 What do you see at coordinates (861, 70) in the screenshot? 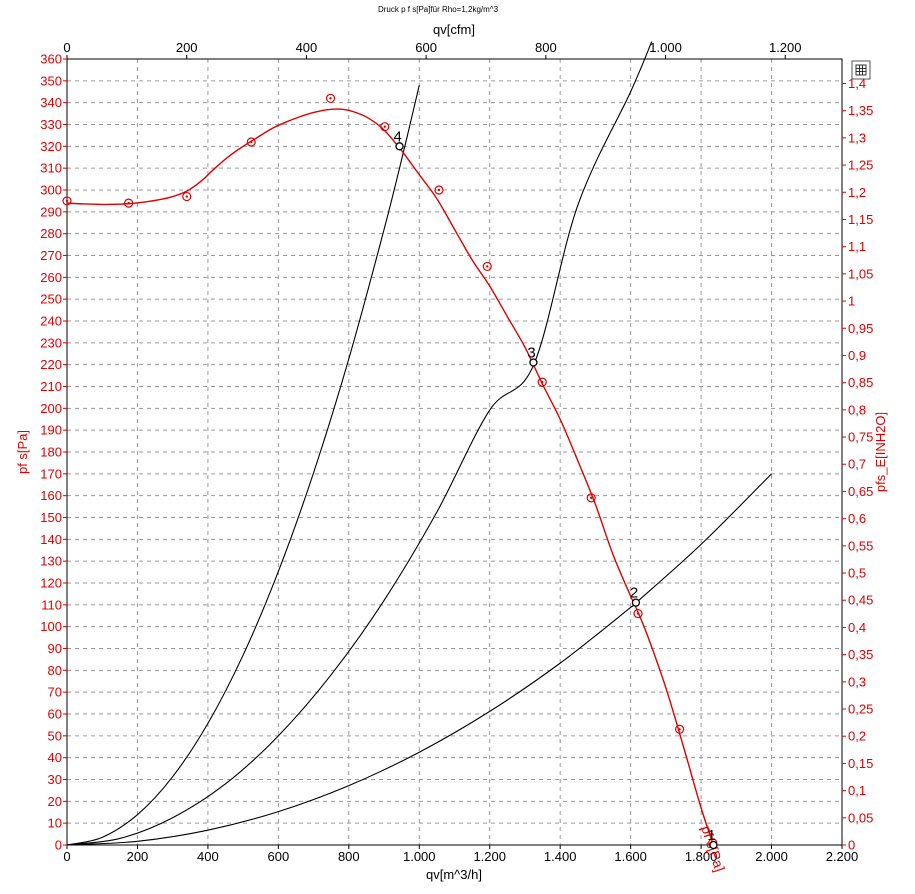
I see `table-grid-icon` at bounding box center [861, 70].